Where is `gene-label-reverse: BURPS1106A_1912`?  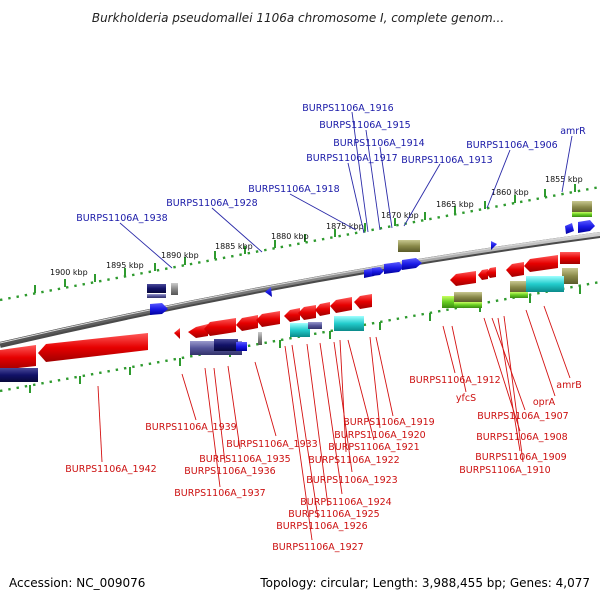 gene-label-reverse: BURPS1106A_1912 is located at coordinates (454, 380).